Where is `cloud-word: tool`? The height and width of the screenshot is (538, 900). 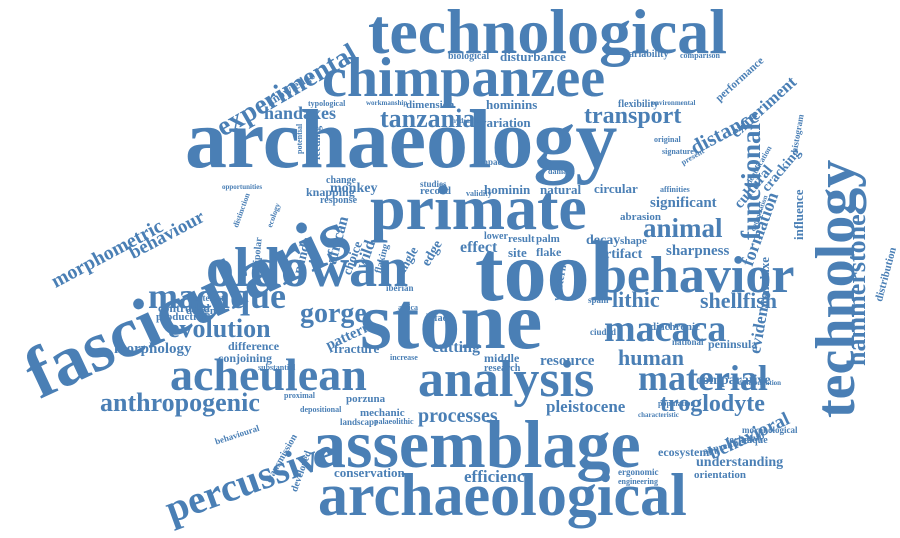
cloud-word: tool is located at coordinates (544, 271).